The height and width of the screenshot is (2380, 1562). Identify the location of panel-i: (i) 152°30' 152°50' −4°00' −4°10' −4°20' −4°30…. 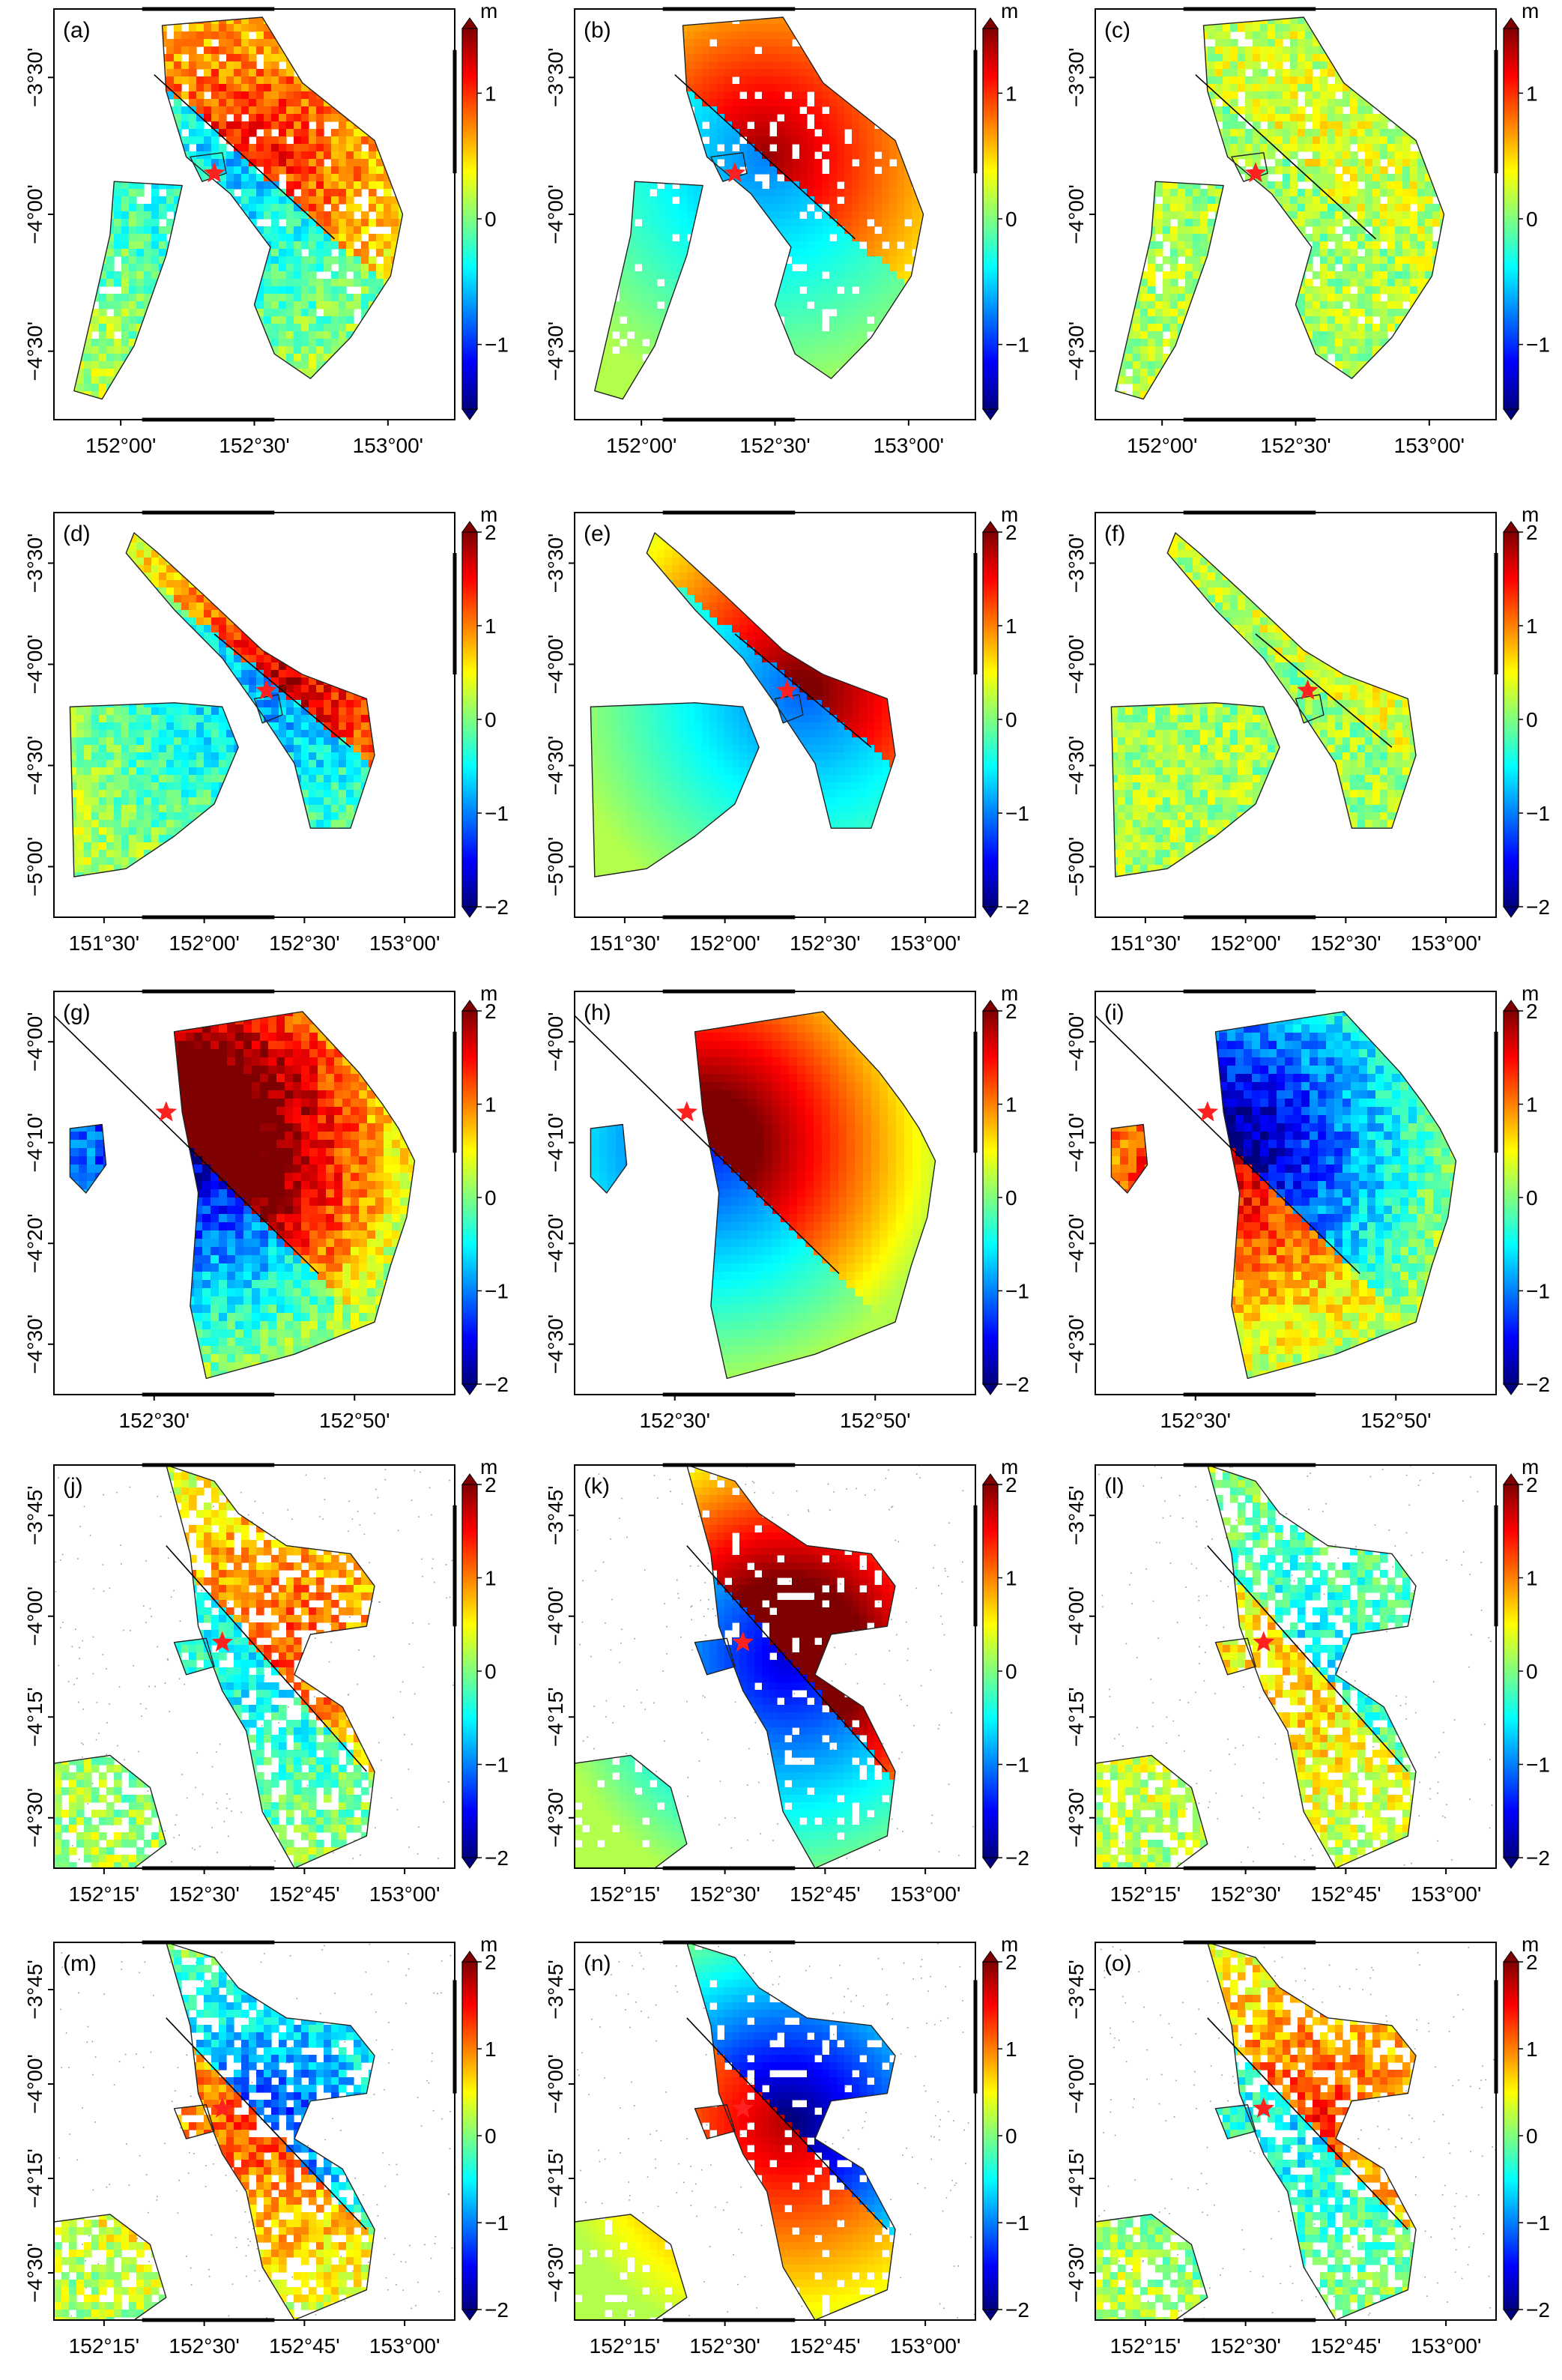
(1307, 1207).